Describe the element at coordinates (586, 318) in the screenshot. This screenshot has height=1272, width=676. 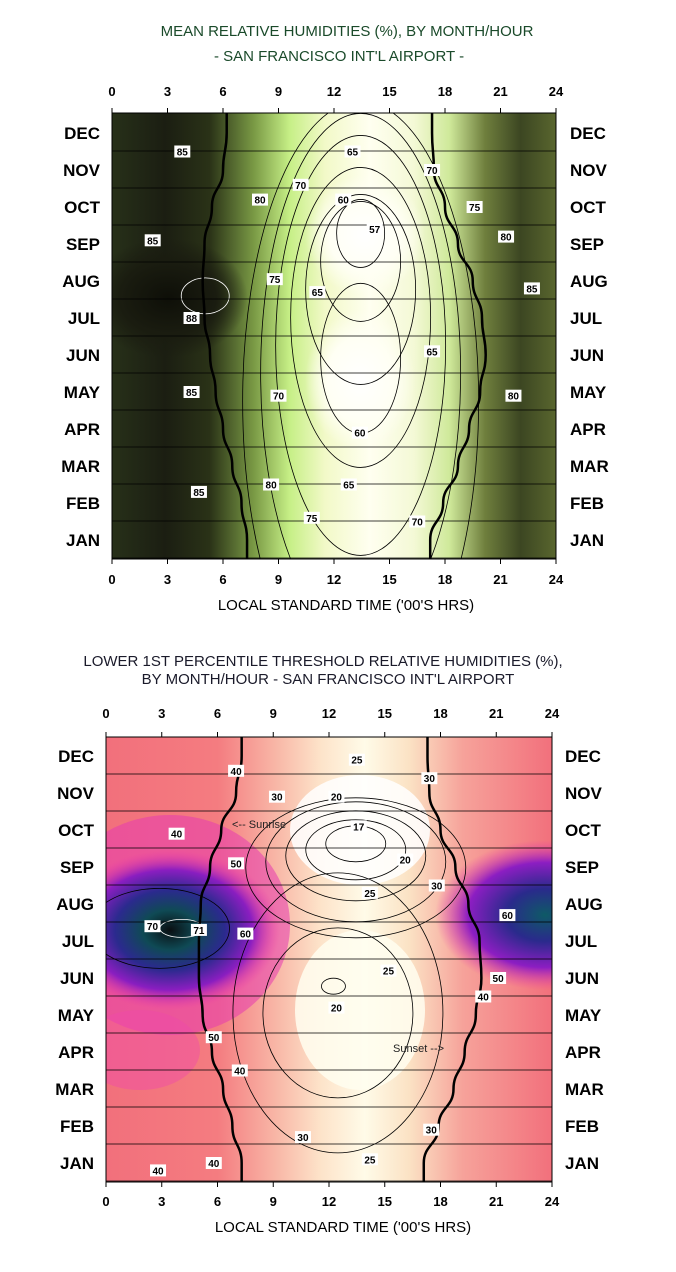
I see `chart1-month-label-right: JUL` at that location.